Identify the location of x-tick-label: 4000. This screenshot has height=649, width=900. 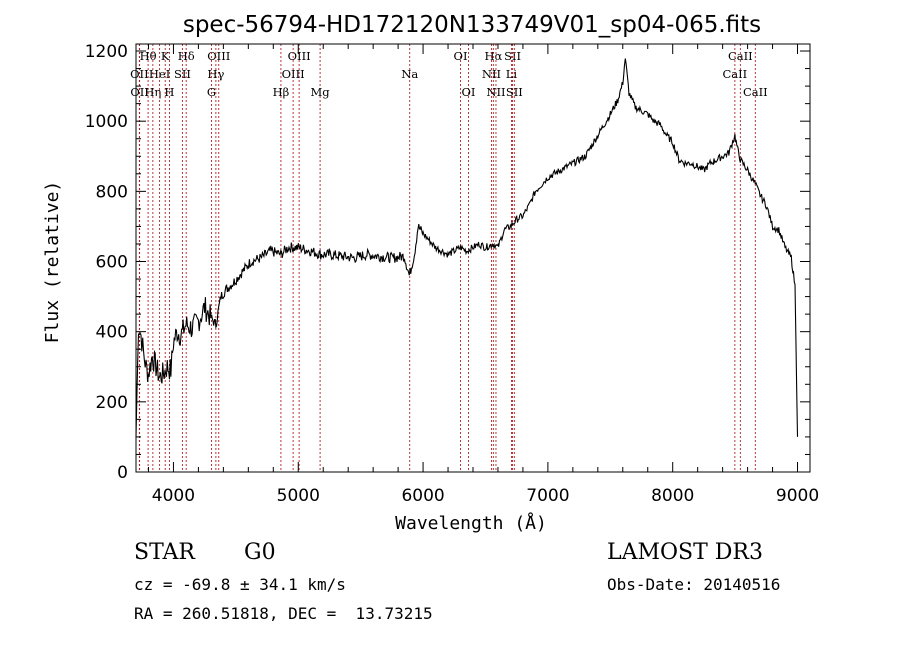
(173, 496).